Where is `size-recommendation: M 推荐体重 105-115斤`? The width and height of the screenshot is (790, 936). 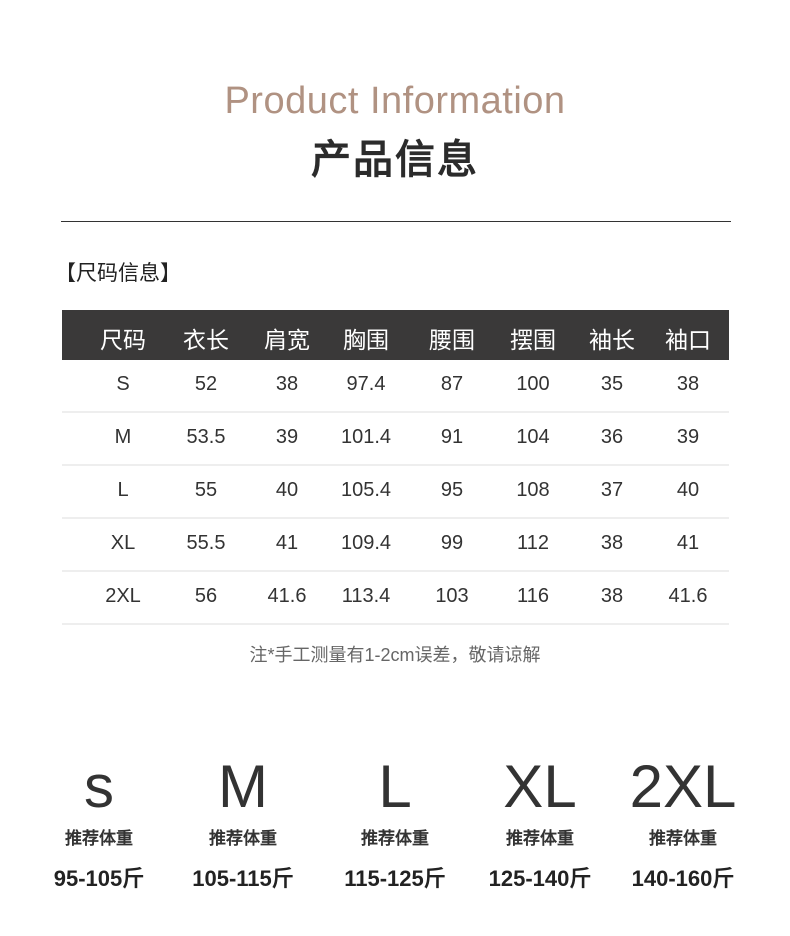
size-recommendation: M 推荐体重 105-115斤 is located at coordinates (243, 822).